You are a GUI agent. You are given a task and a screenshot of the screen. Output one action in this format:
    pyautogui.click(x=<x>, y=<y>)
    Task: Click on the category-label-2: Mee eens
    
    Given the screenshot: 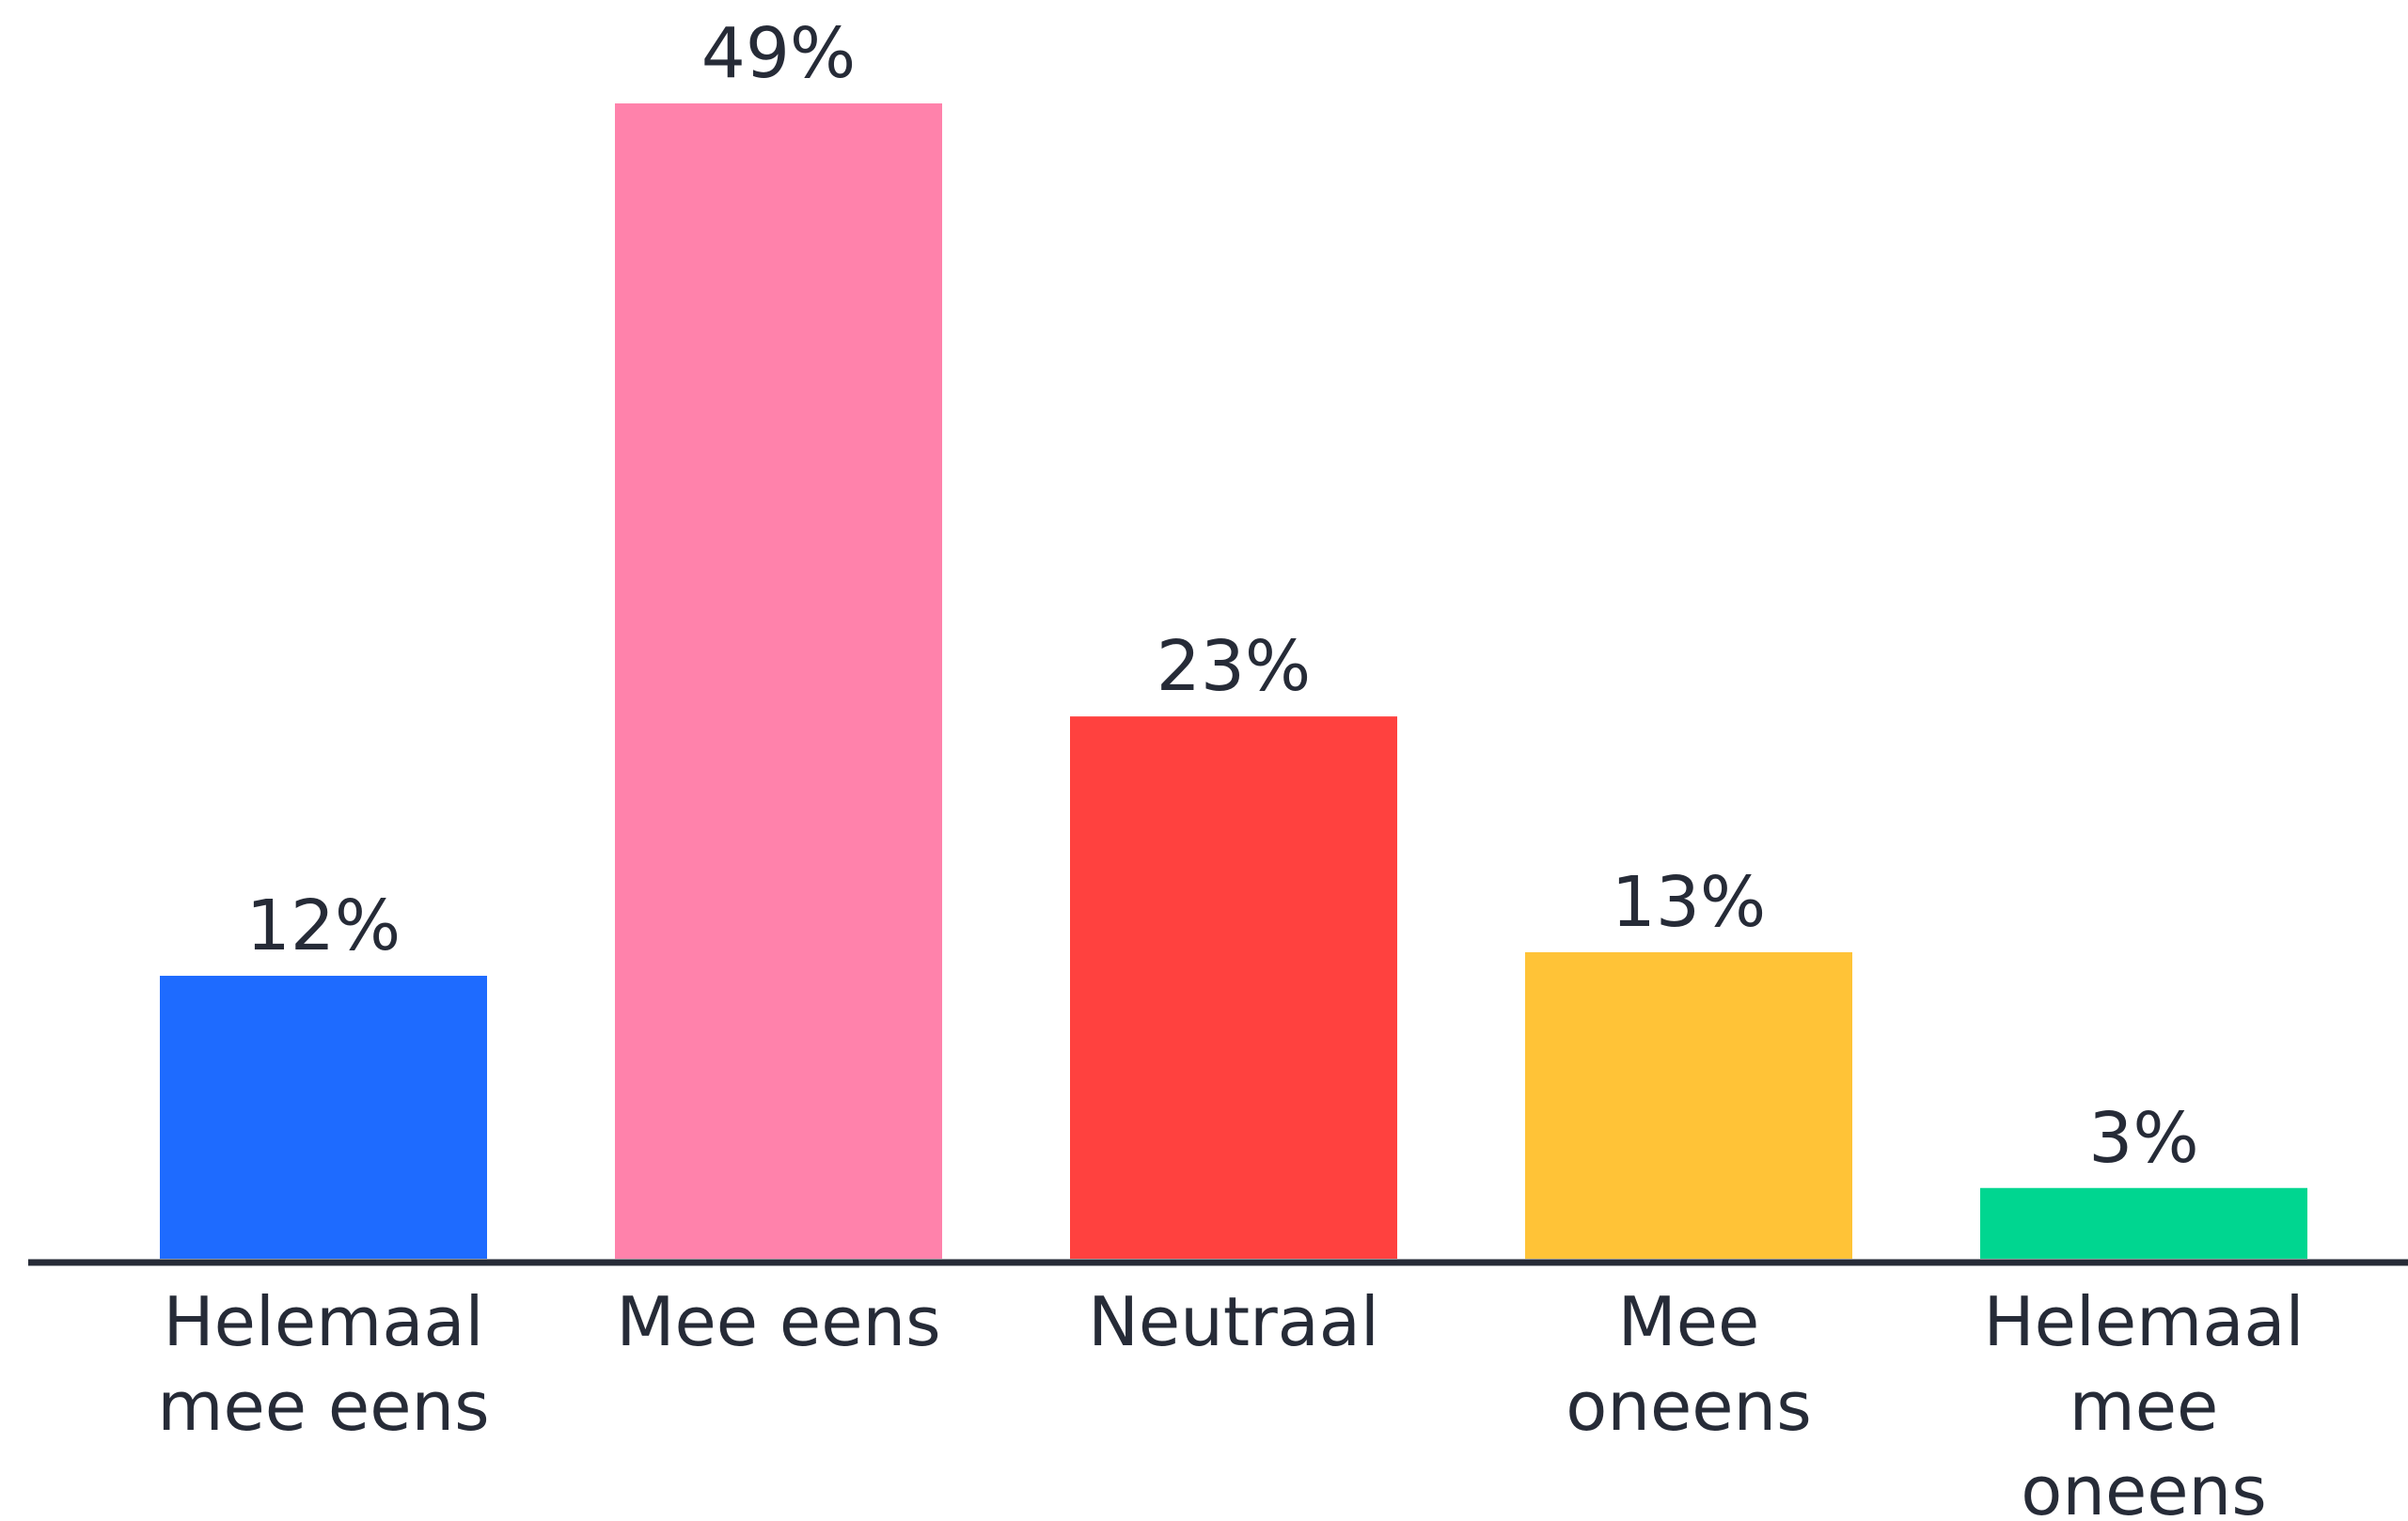 What is the action you would take?
    pyautogui.click(x=778, y=1321)
    